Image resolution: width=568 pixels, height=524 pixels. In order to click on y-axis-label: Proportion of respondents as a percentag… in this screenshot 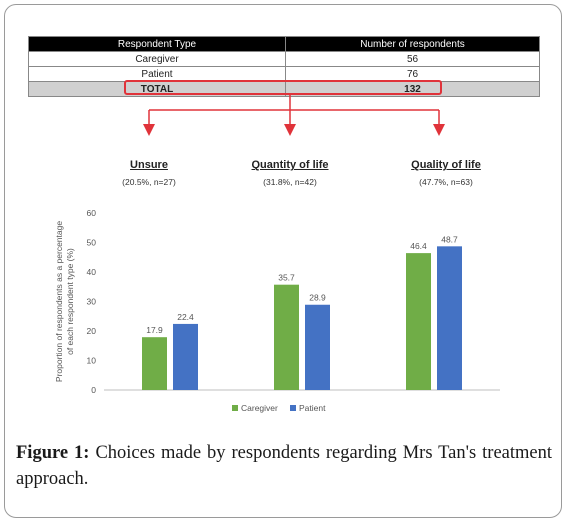, I will do `click(59, 301)`.